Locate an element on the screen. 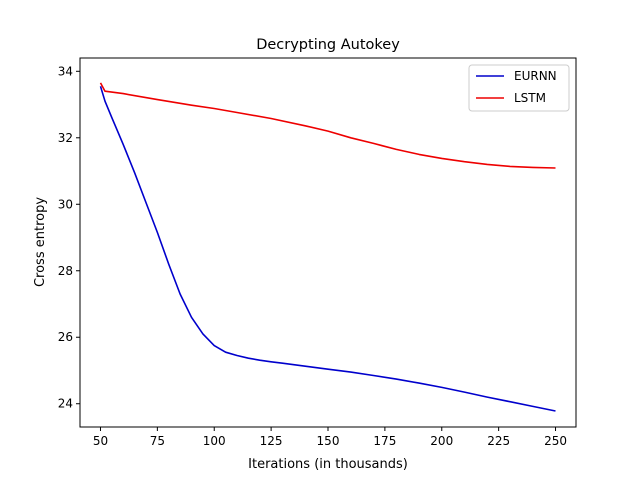  x-tick-label: 225 is located at coordinates (498, 441).